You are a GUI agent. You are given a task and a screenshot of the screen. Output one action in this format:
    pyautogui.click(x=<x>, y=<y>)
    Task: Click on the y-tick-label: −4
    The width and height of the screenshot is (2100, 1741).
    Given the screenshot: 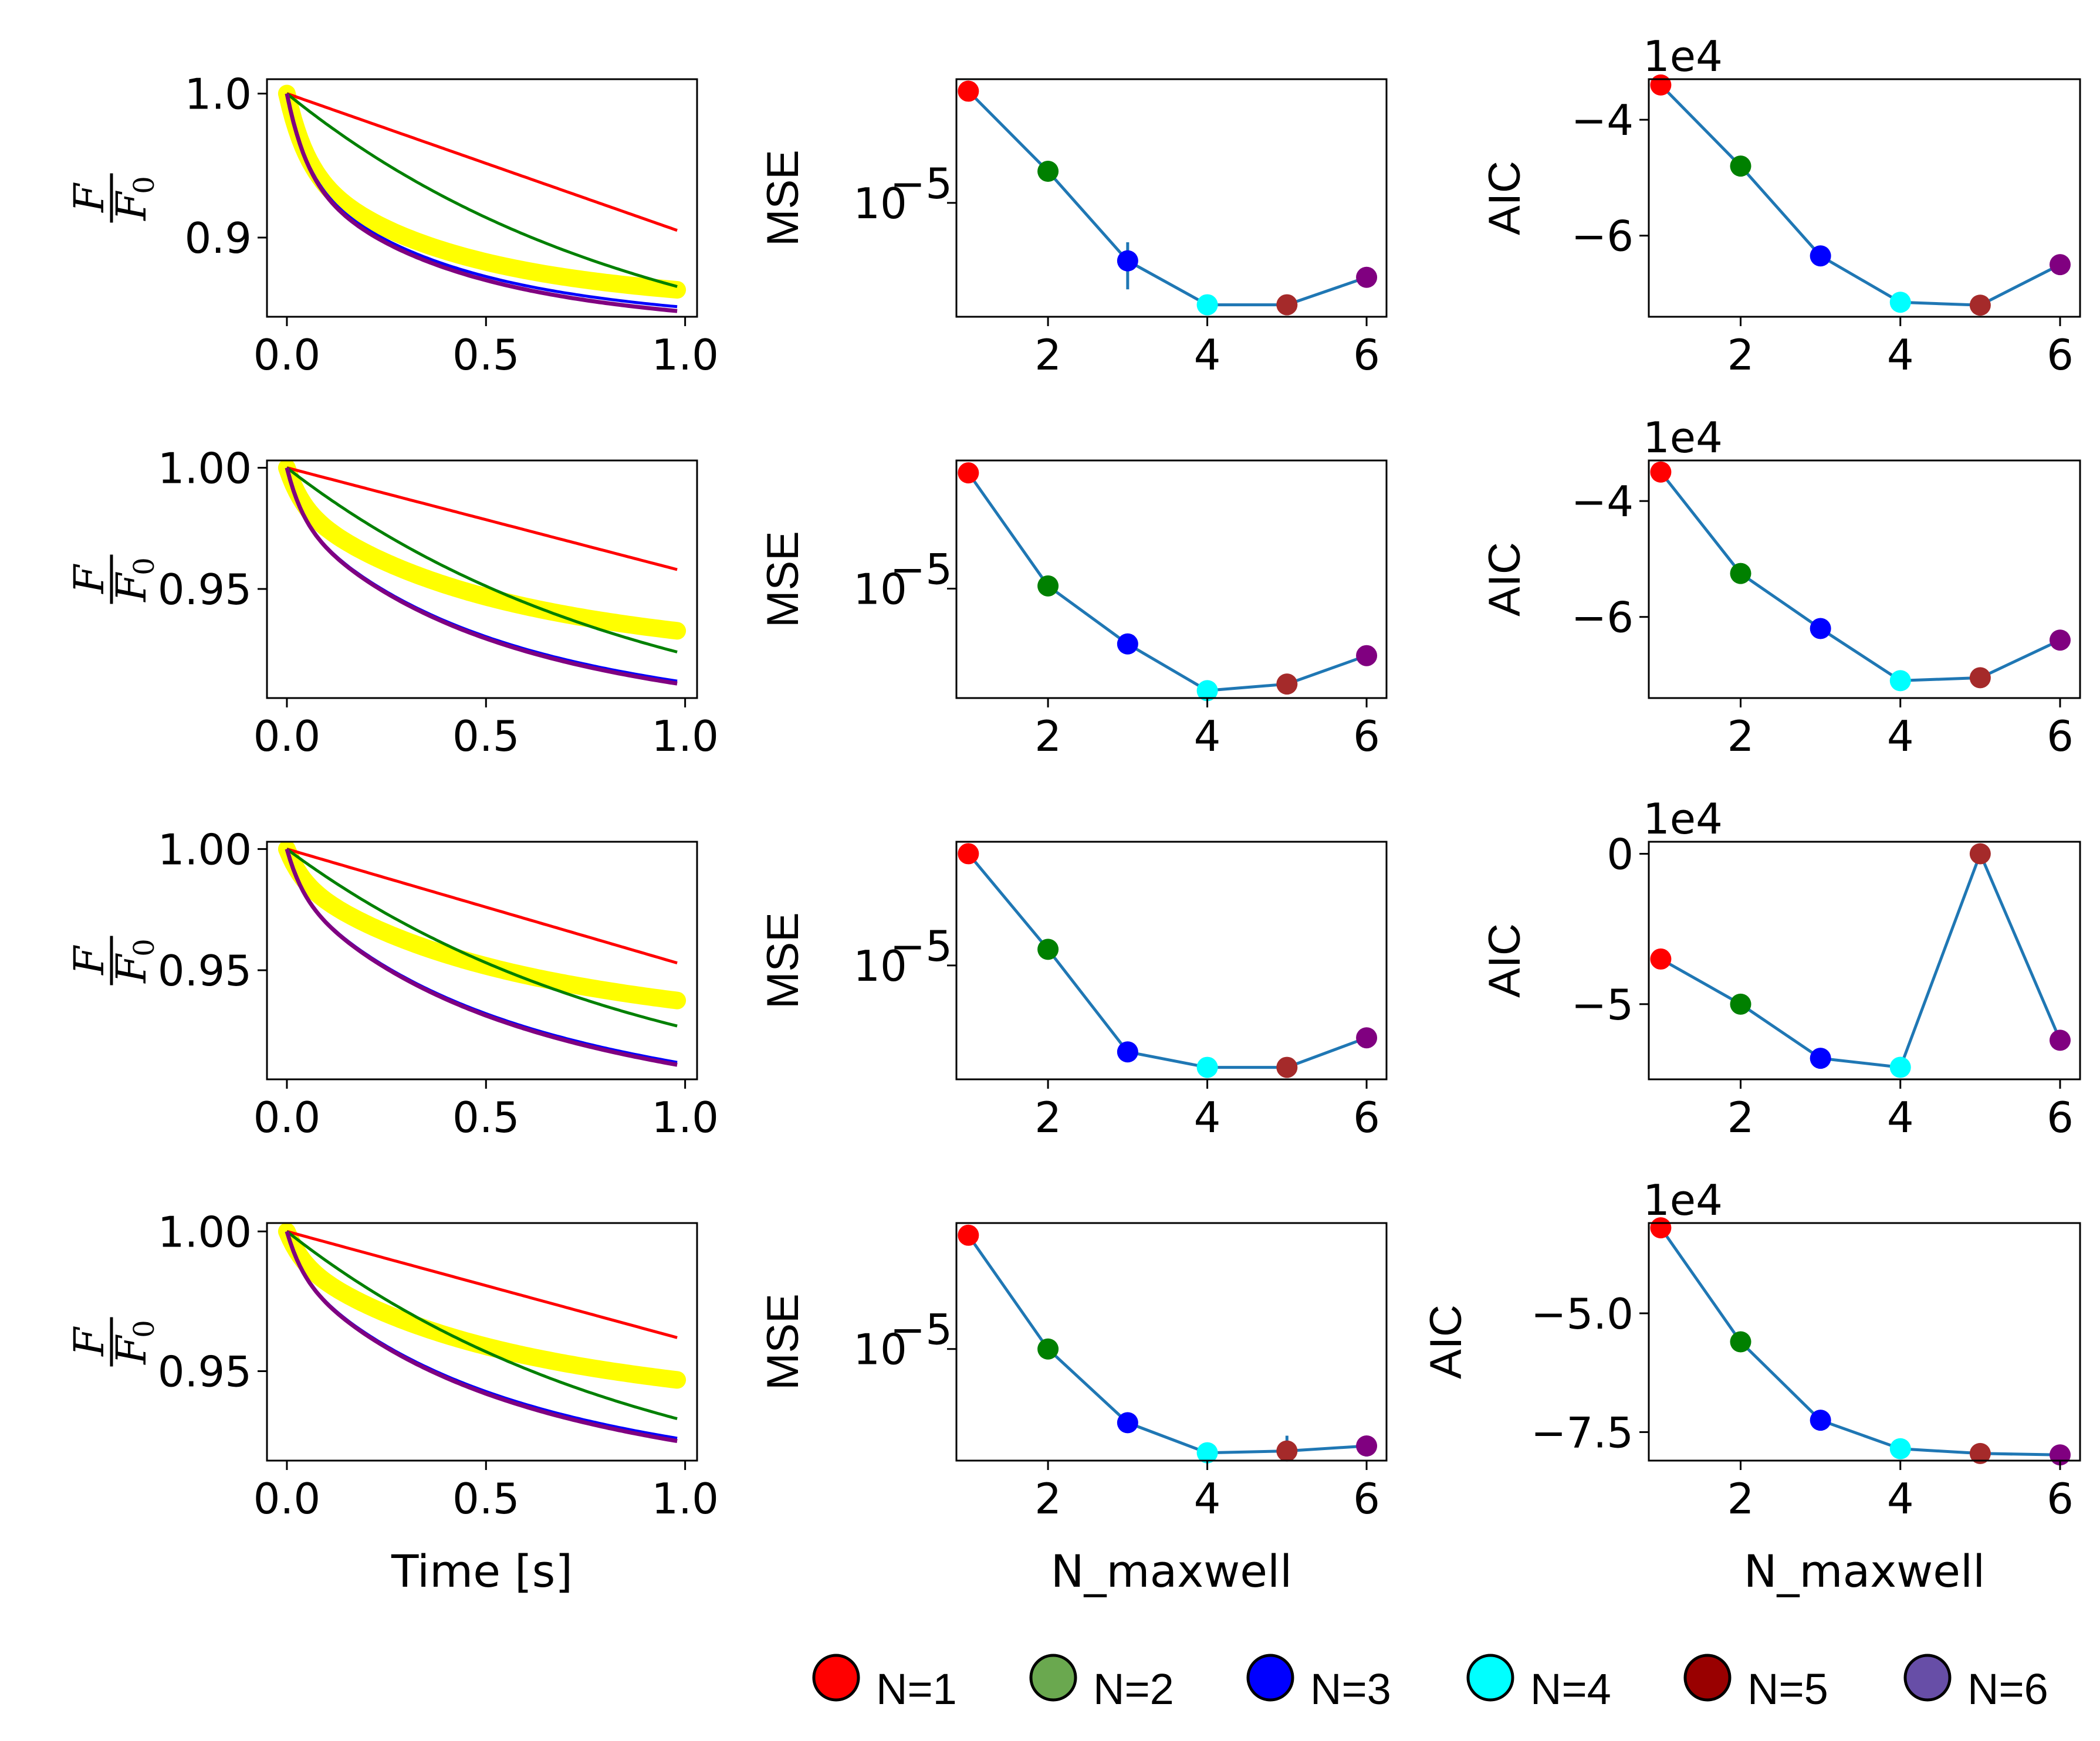 What is the action you would take?
    pyautogui.click(x=1602, y=120)
    